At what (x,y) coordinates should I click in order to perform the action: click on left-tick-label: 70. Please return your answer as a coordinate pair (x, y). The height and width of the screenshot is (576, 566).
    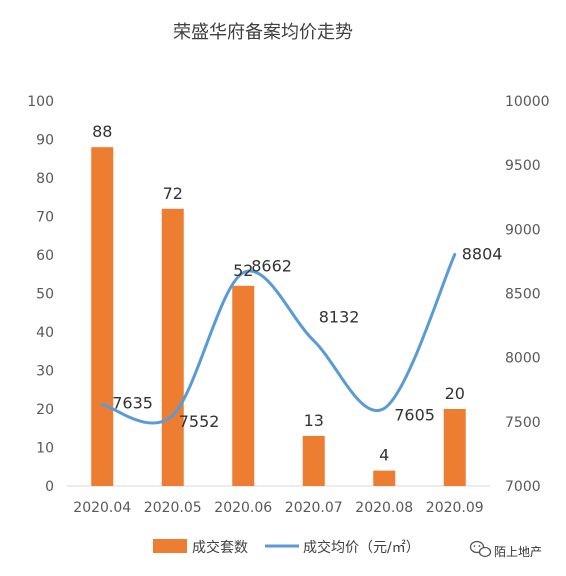
    Looking at the image, I should click on (45, 218).